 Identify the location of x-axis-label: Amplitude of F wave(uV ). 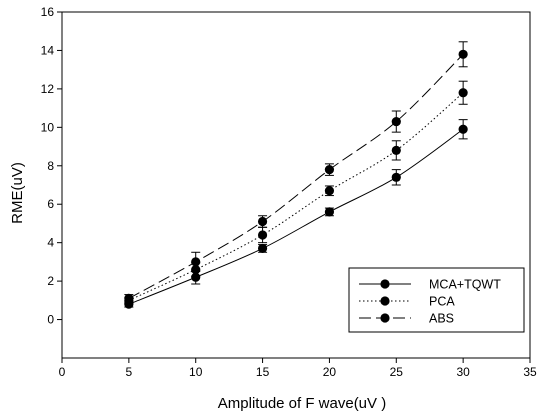
(302, 403).